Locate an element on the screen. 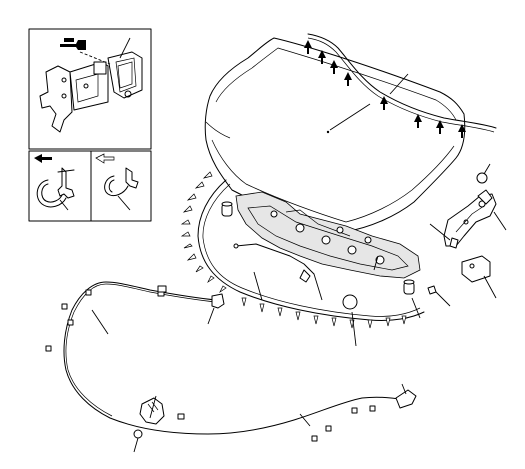 The height and width of the screenshot is (469, 525). hood-cushion-left is located at coordinates (227, 209).